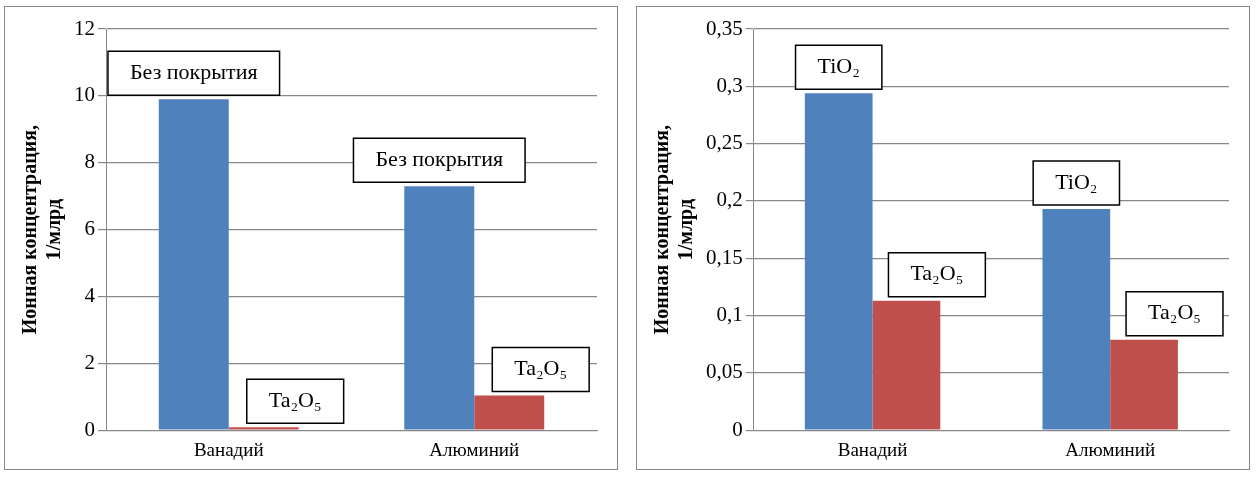  What do you see at coordinates (89, 228) in the screenshot?
I see `y-tick-label: 6` at bounding box center [89, 228].